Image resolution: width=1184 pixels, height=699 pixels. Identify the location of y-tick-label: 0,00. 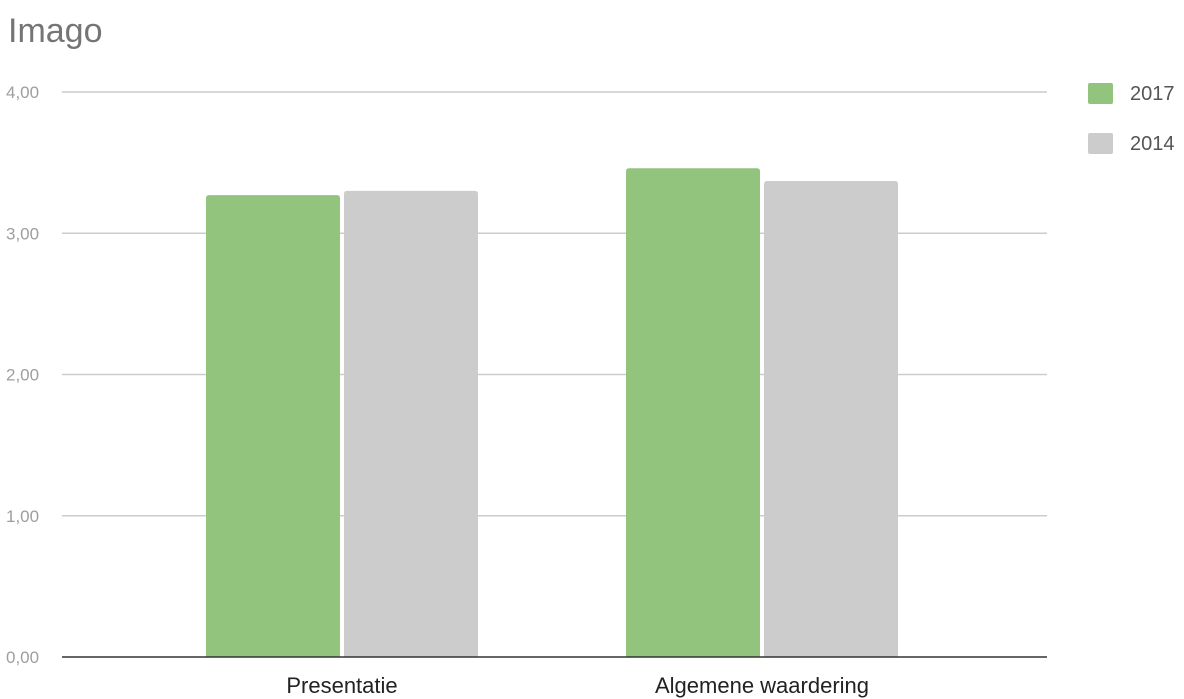
(22, 657).